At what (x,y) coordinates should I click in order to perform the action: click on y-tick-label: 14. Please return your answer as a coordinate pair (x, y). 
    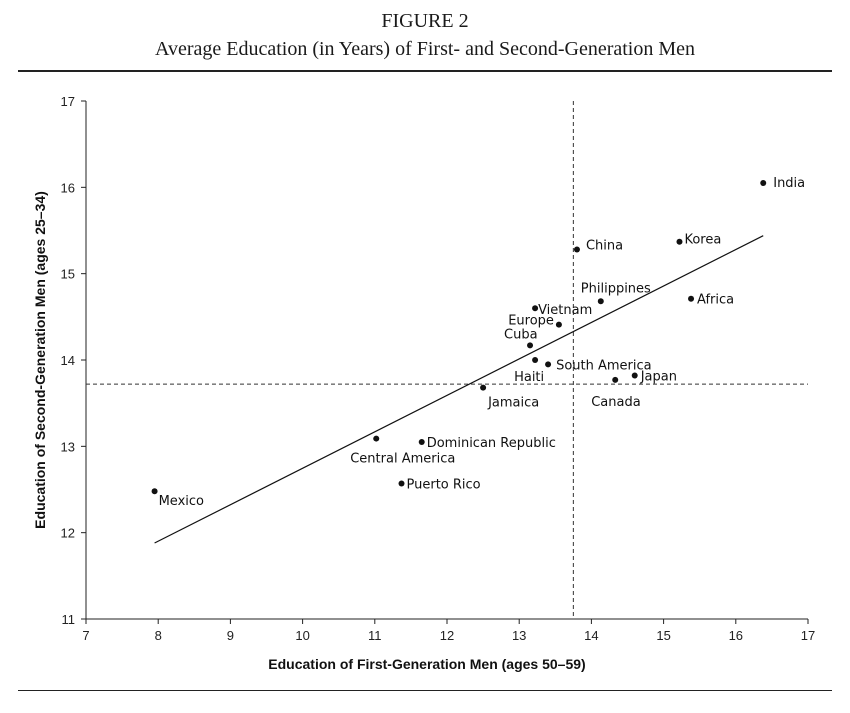
    Looking at the image, I should click on (68, 360).